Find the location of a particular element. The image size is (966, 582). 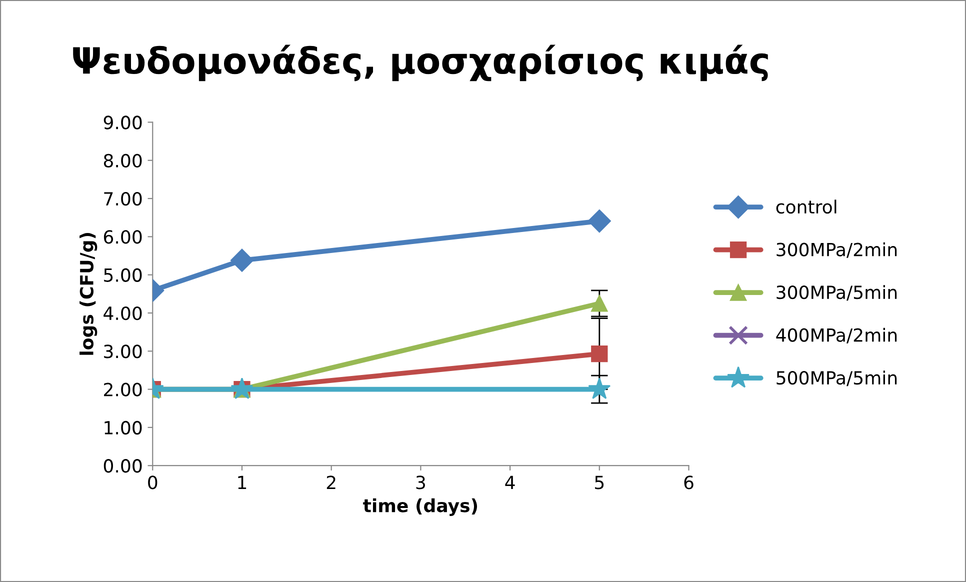

legend-label: 300MPa/5min is located at coordinates (836, 293).